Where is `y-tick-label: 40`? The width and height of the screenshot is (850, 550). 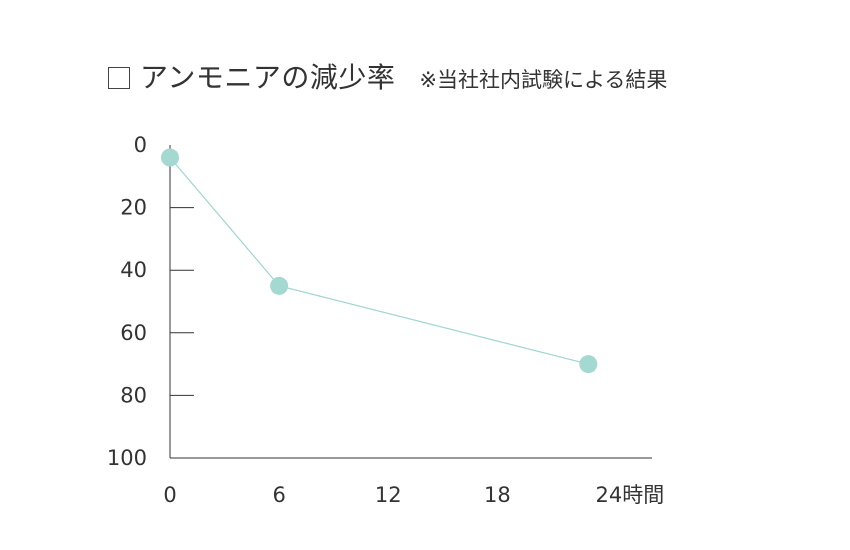 y-tick-label: 40 is located at coordinates (133, 270).